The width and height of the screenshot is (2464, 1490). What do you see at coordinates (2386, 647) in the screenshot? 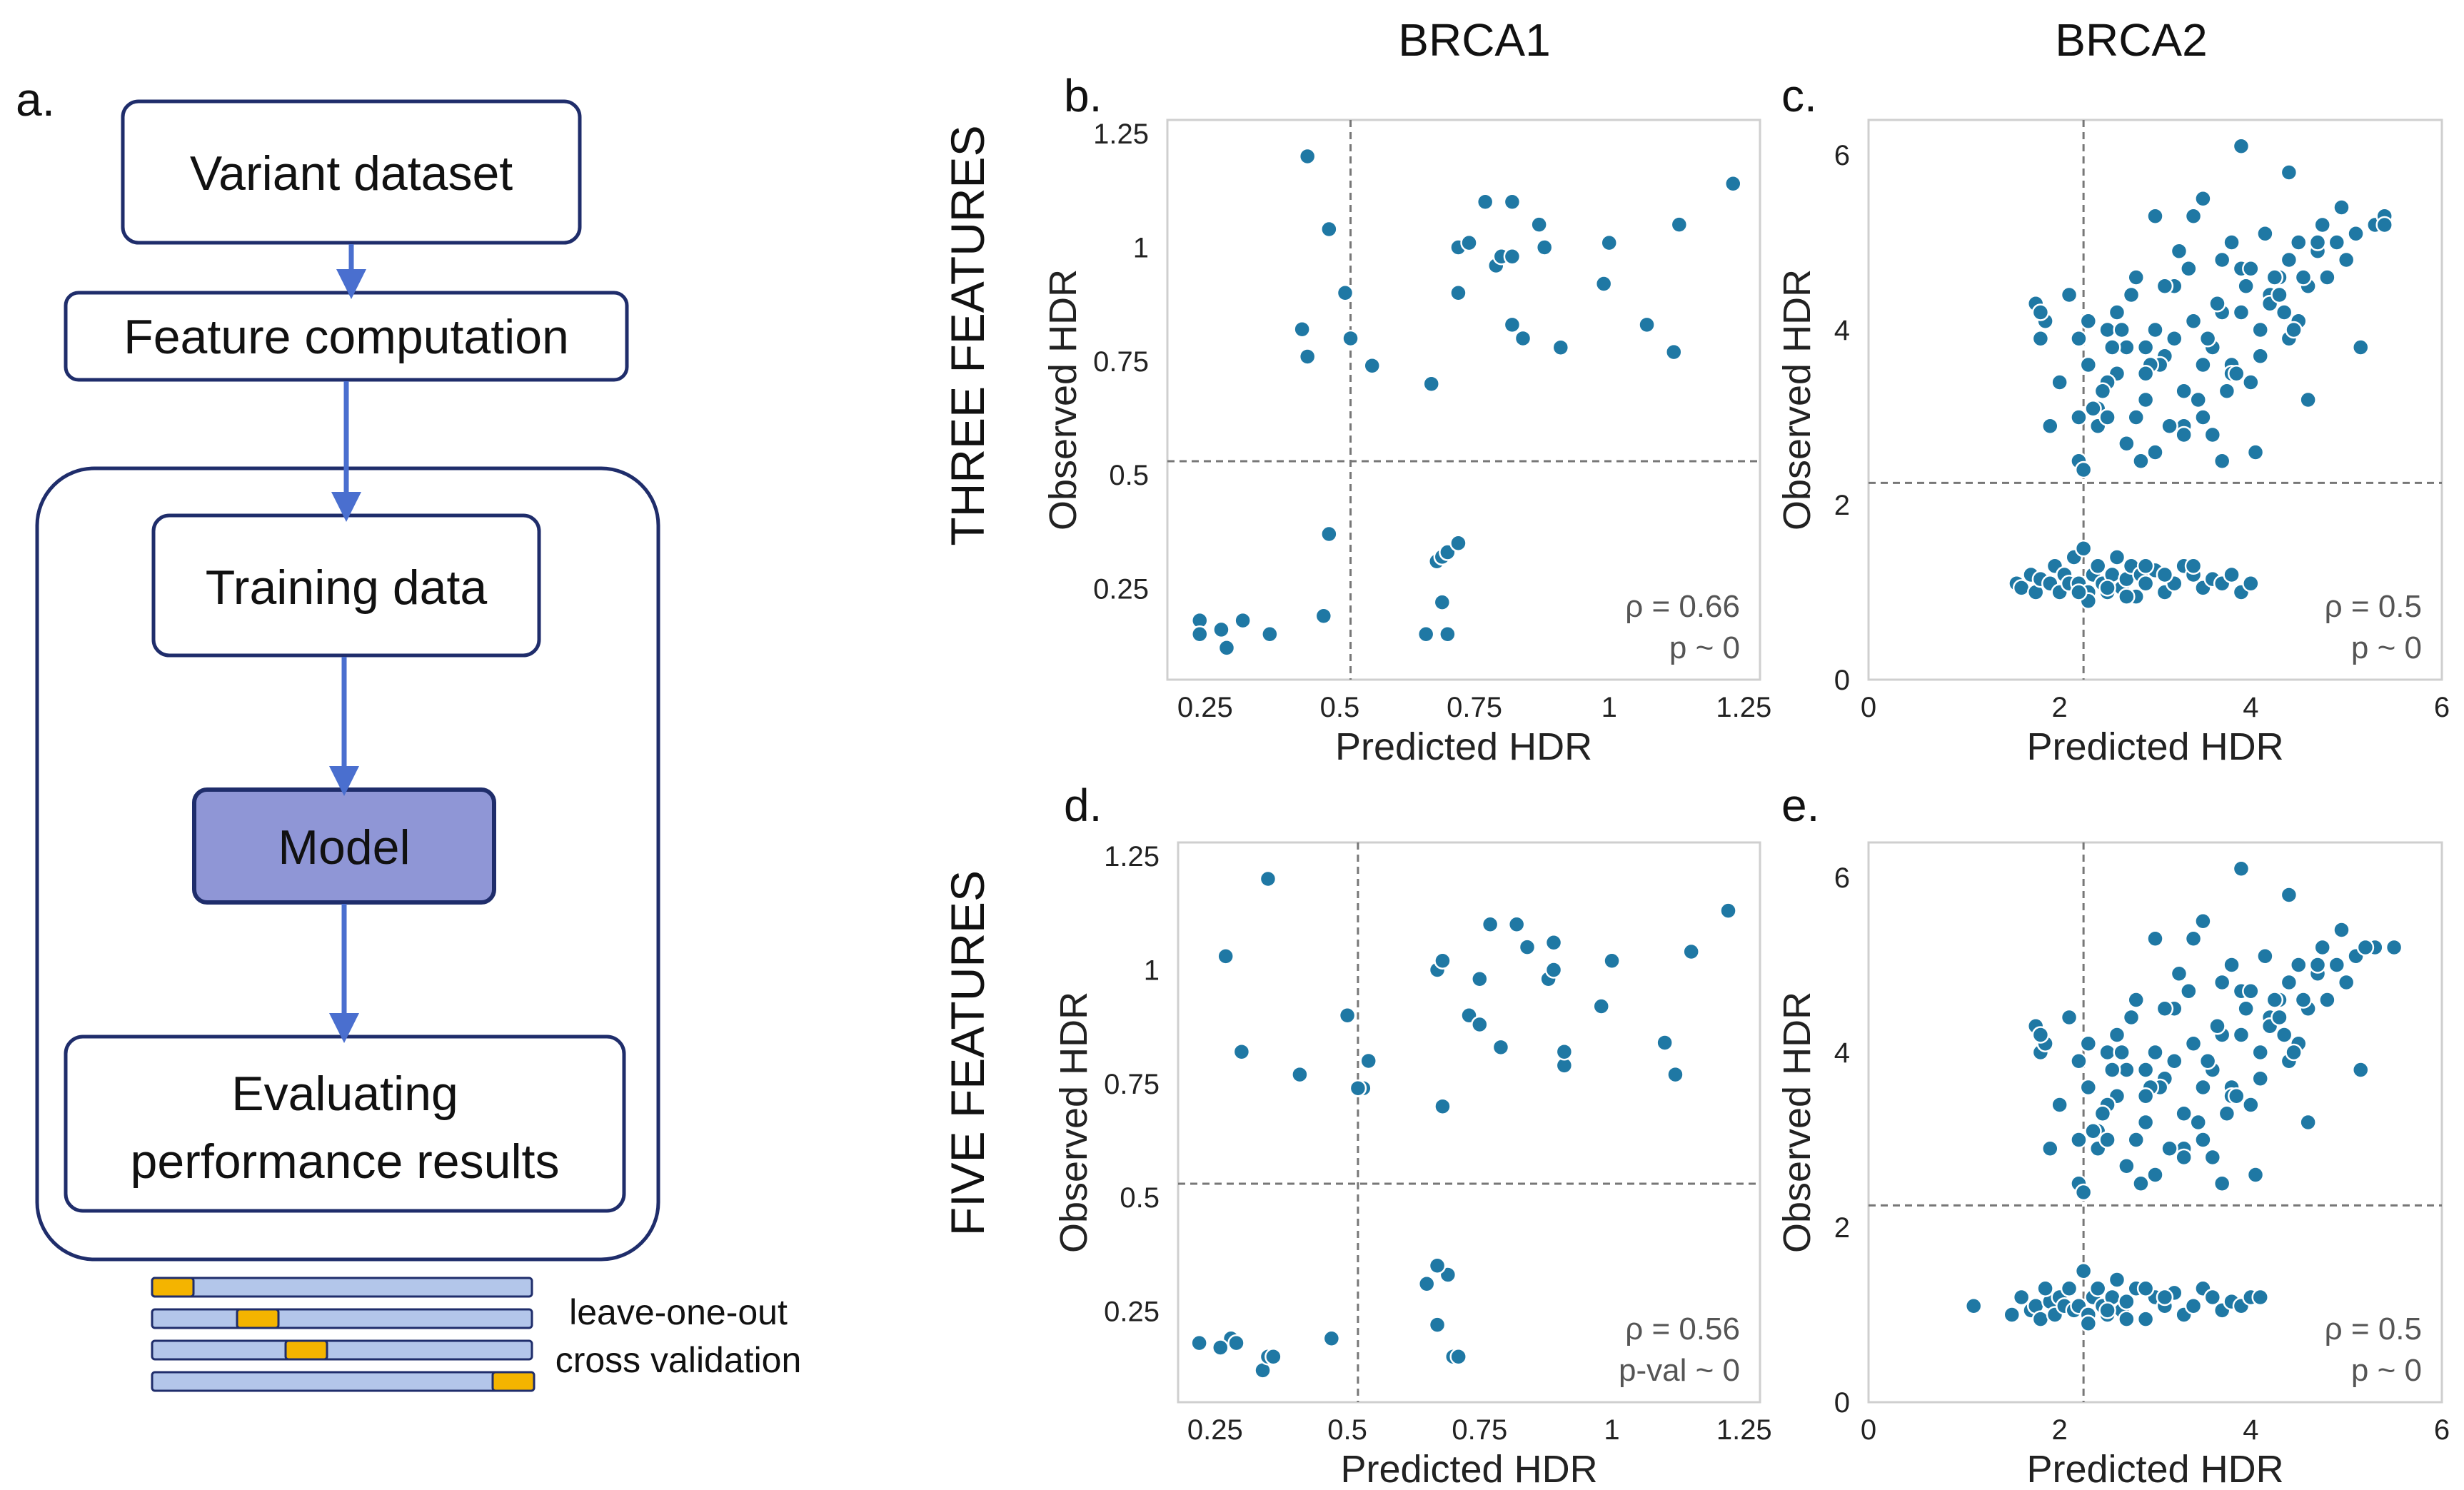
I see `p-value-stat: p ~ 0` at bounding box center [2386, 647].